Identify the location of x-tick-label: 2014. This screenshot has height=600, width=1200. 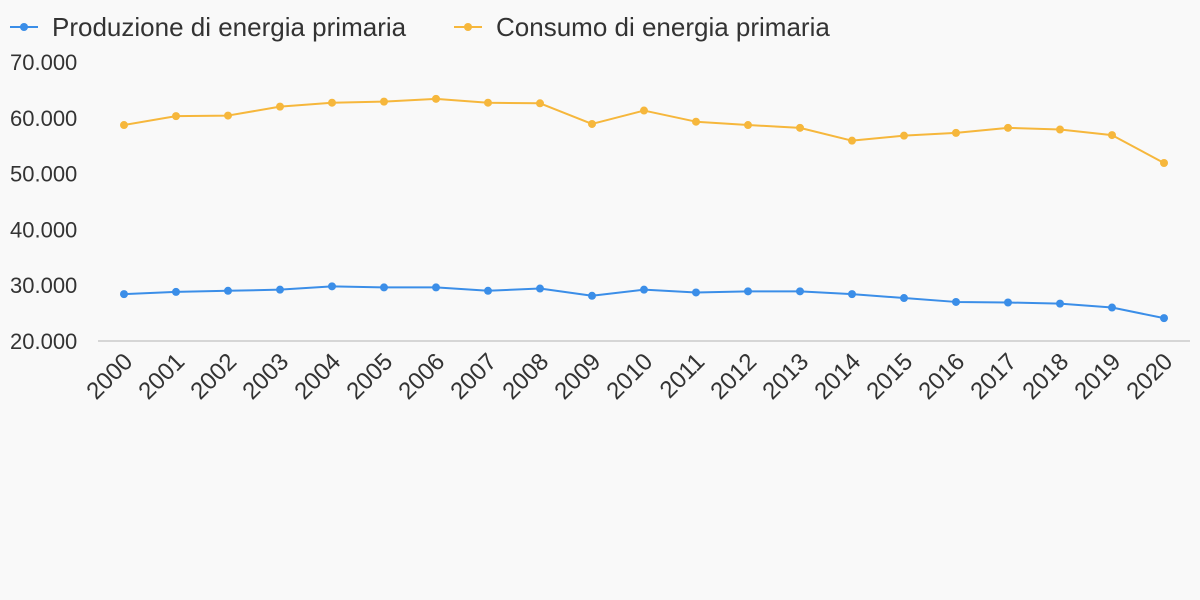
(837, 376).